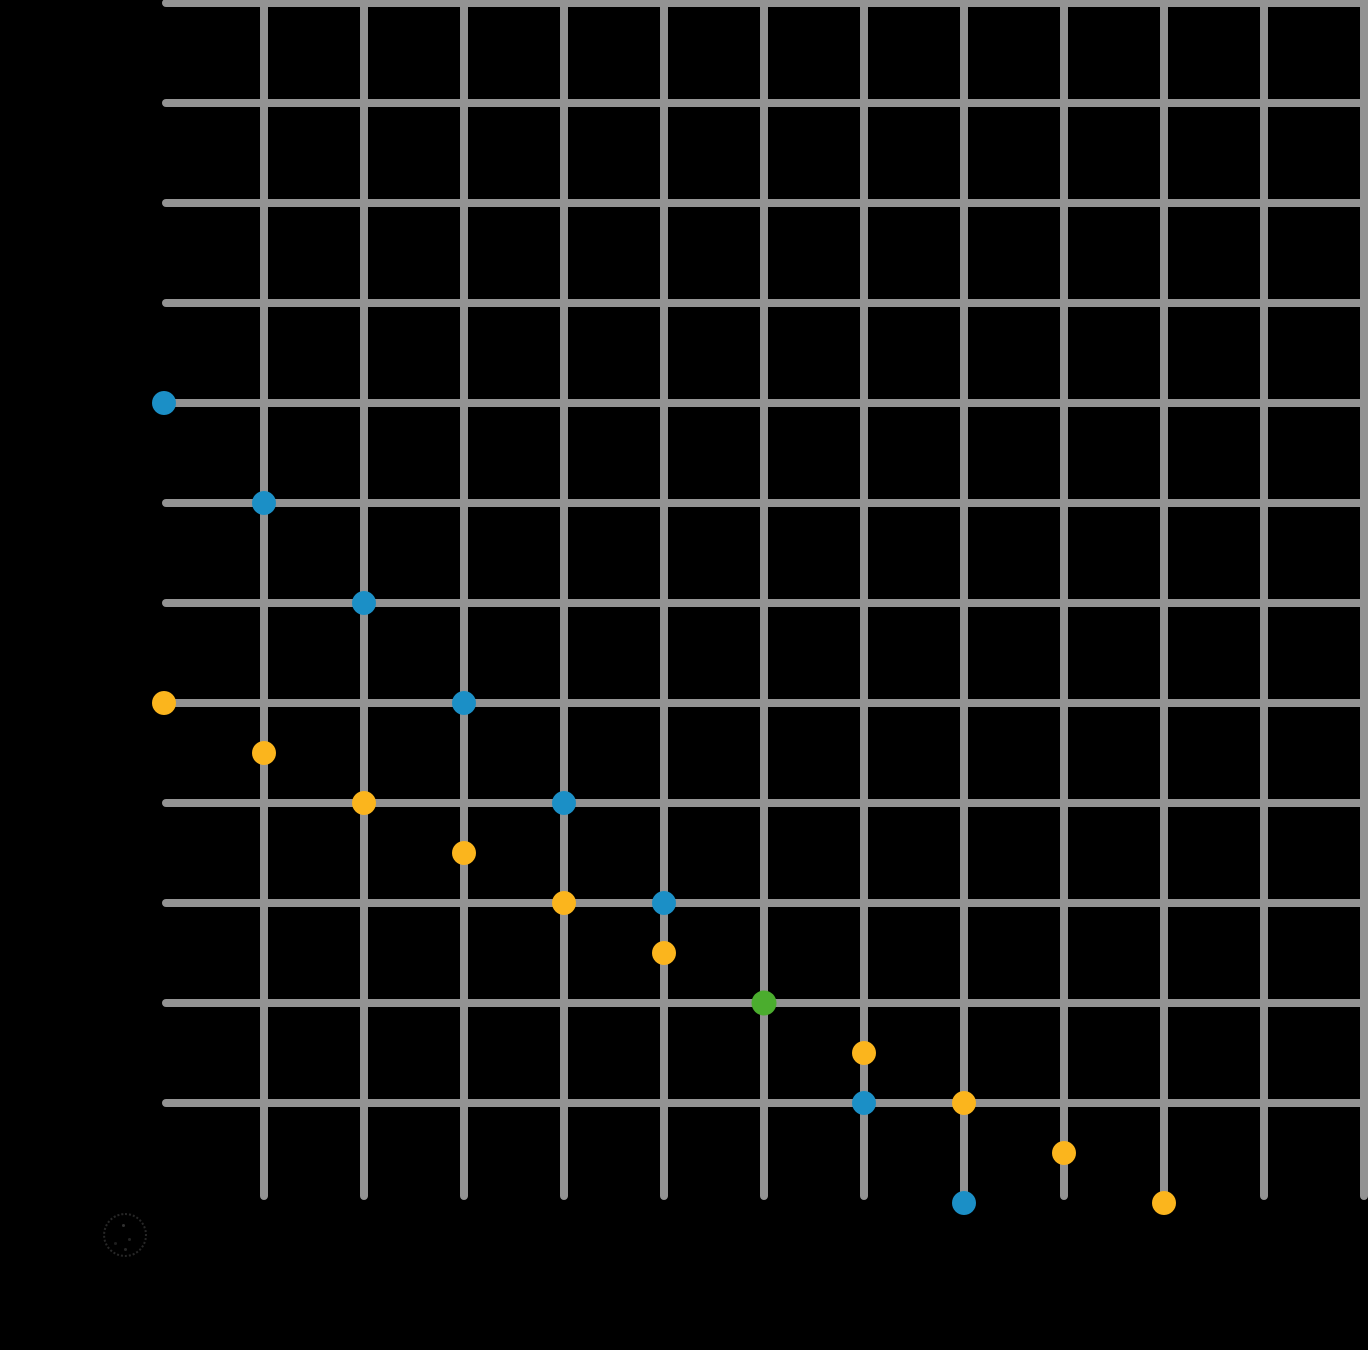  What do you see at coordinates (125, 1235) in the screenshot?
I see `watermark-circle-icon` at bounding box center [125, 1235].